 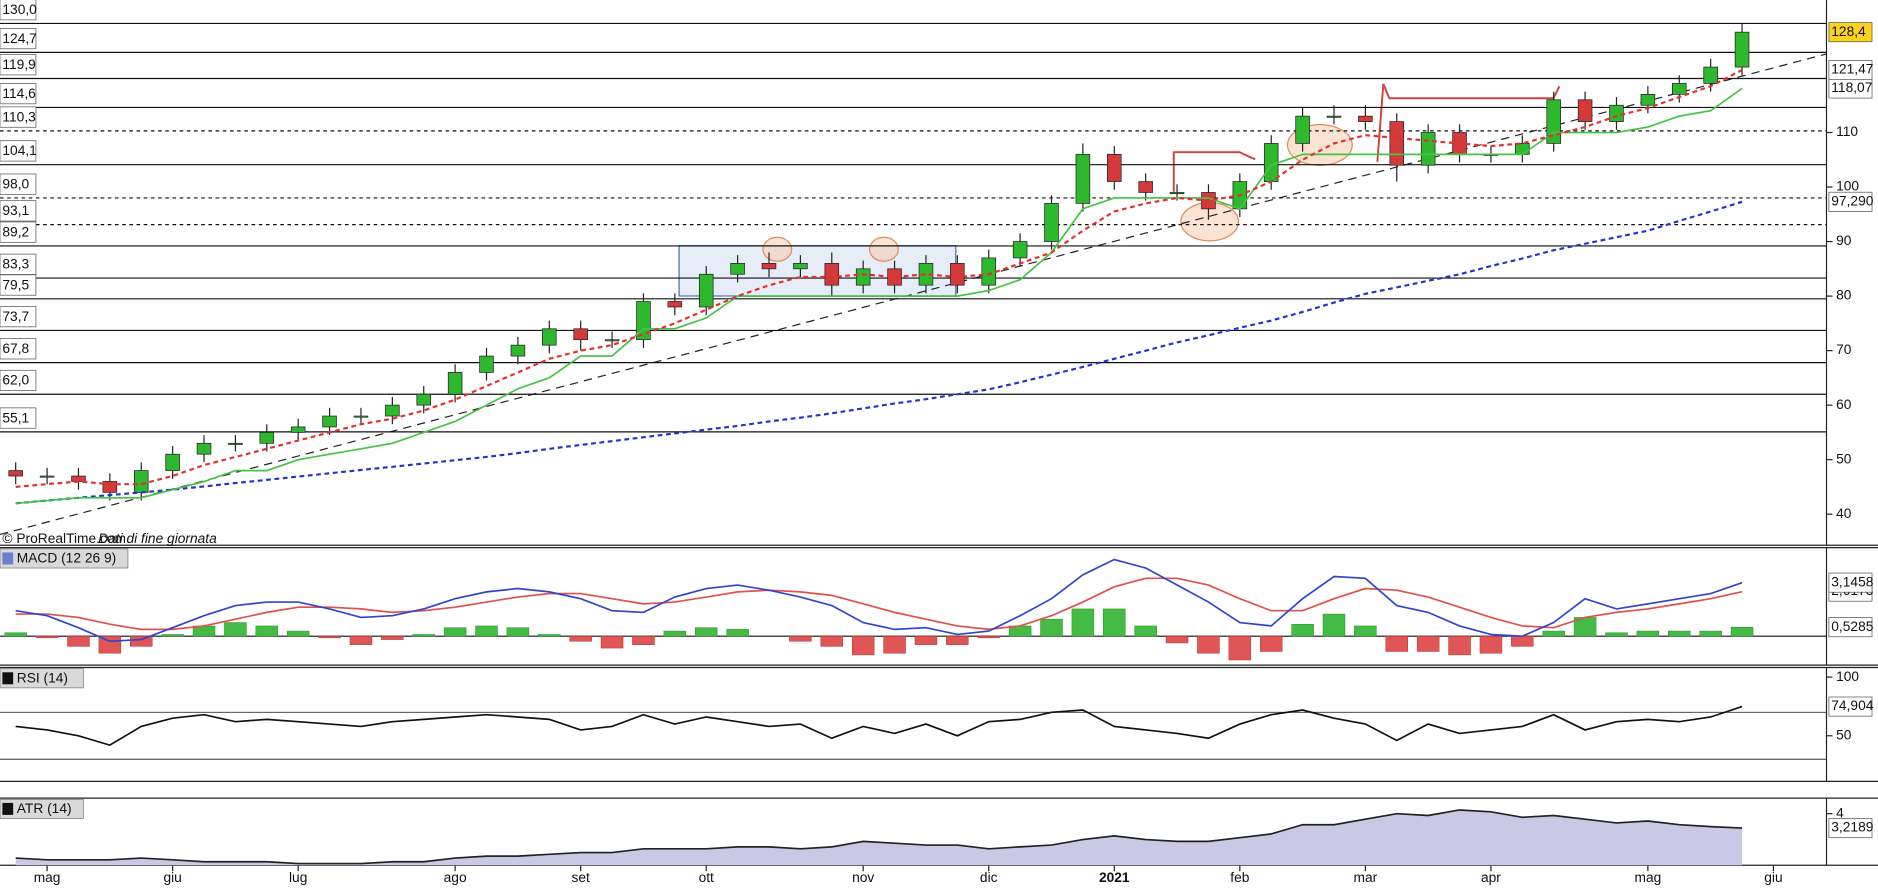 I want to click on level-label: 98,0, so click(x=15, y=183).